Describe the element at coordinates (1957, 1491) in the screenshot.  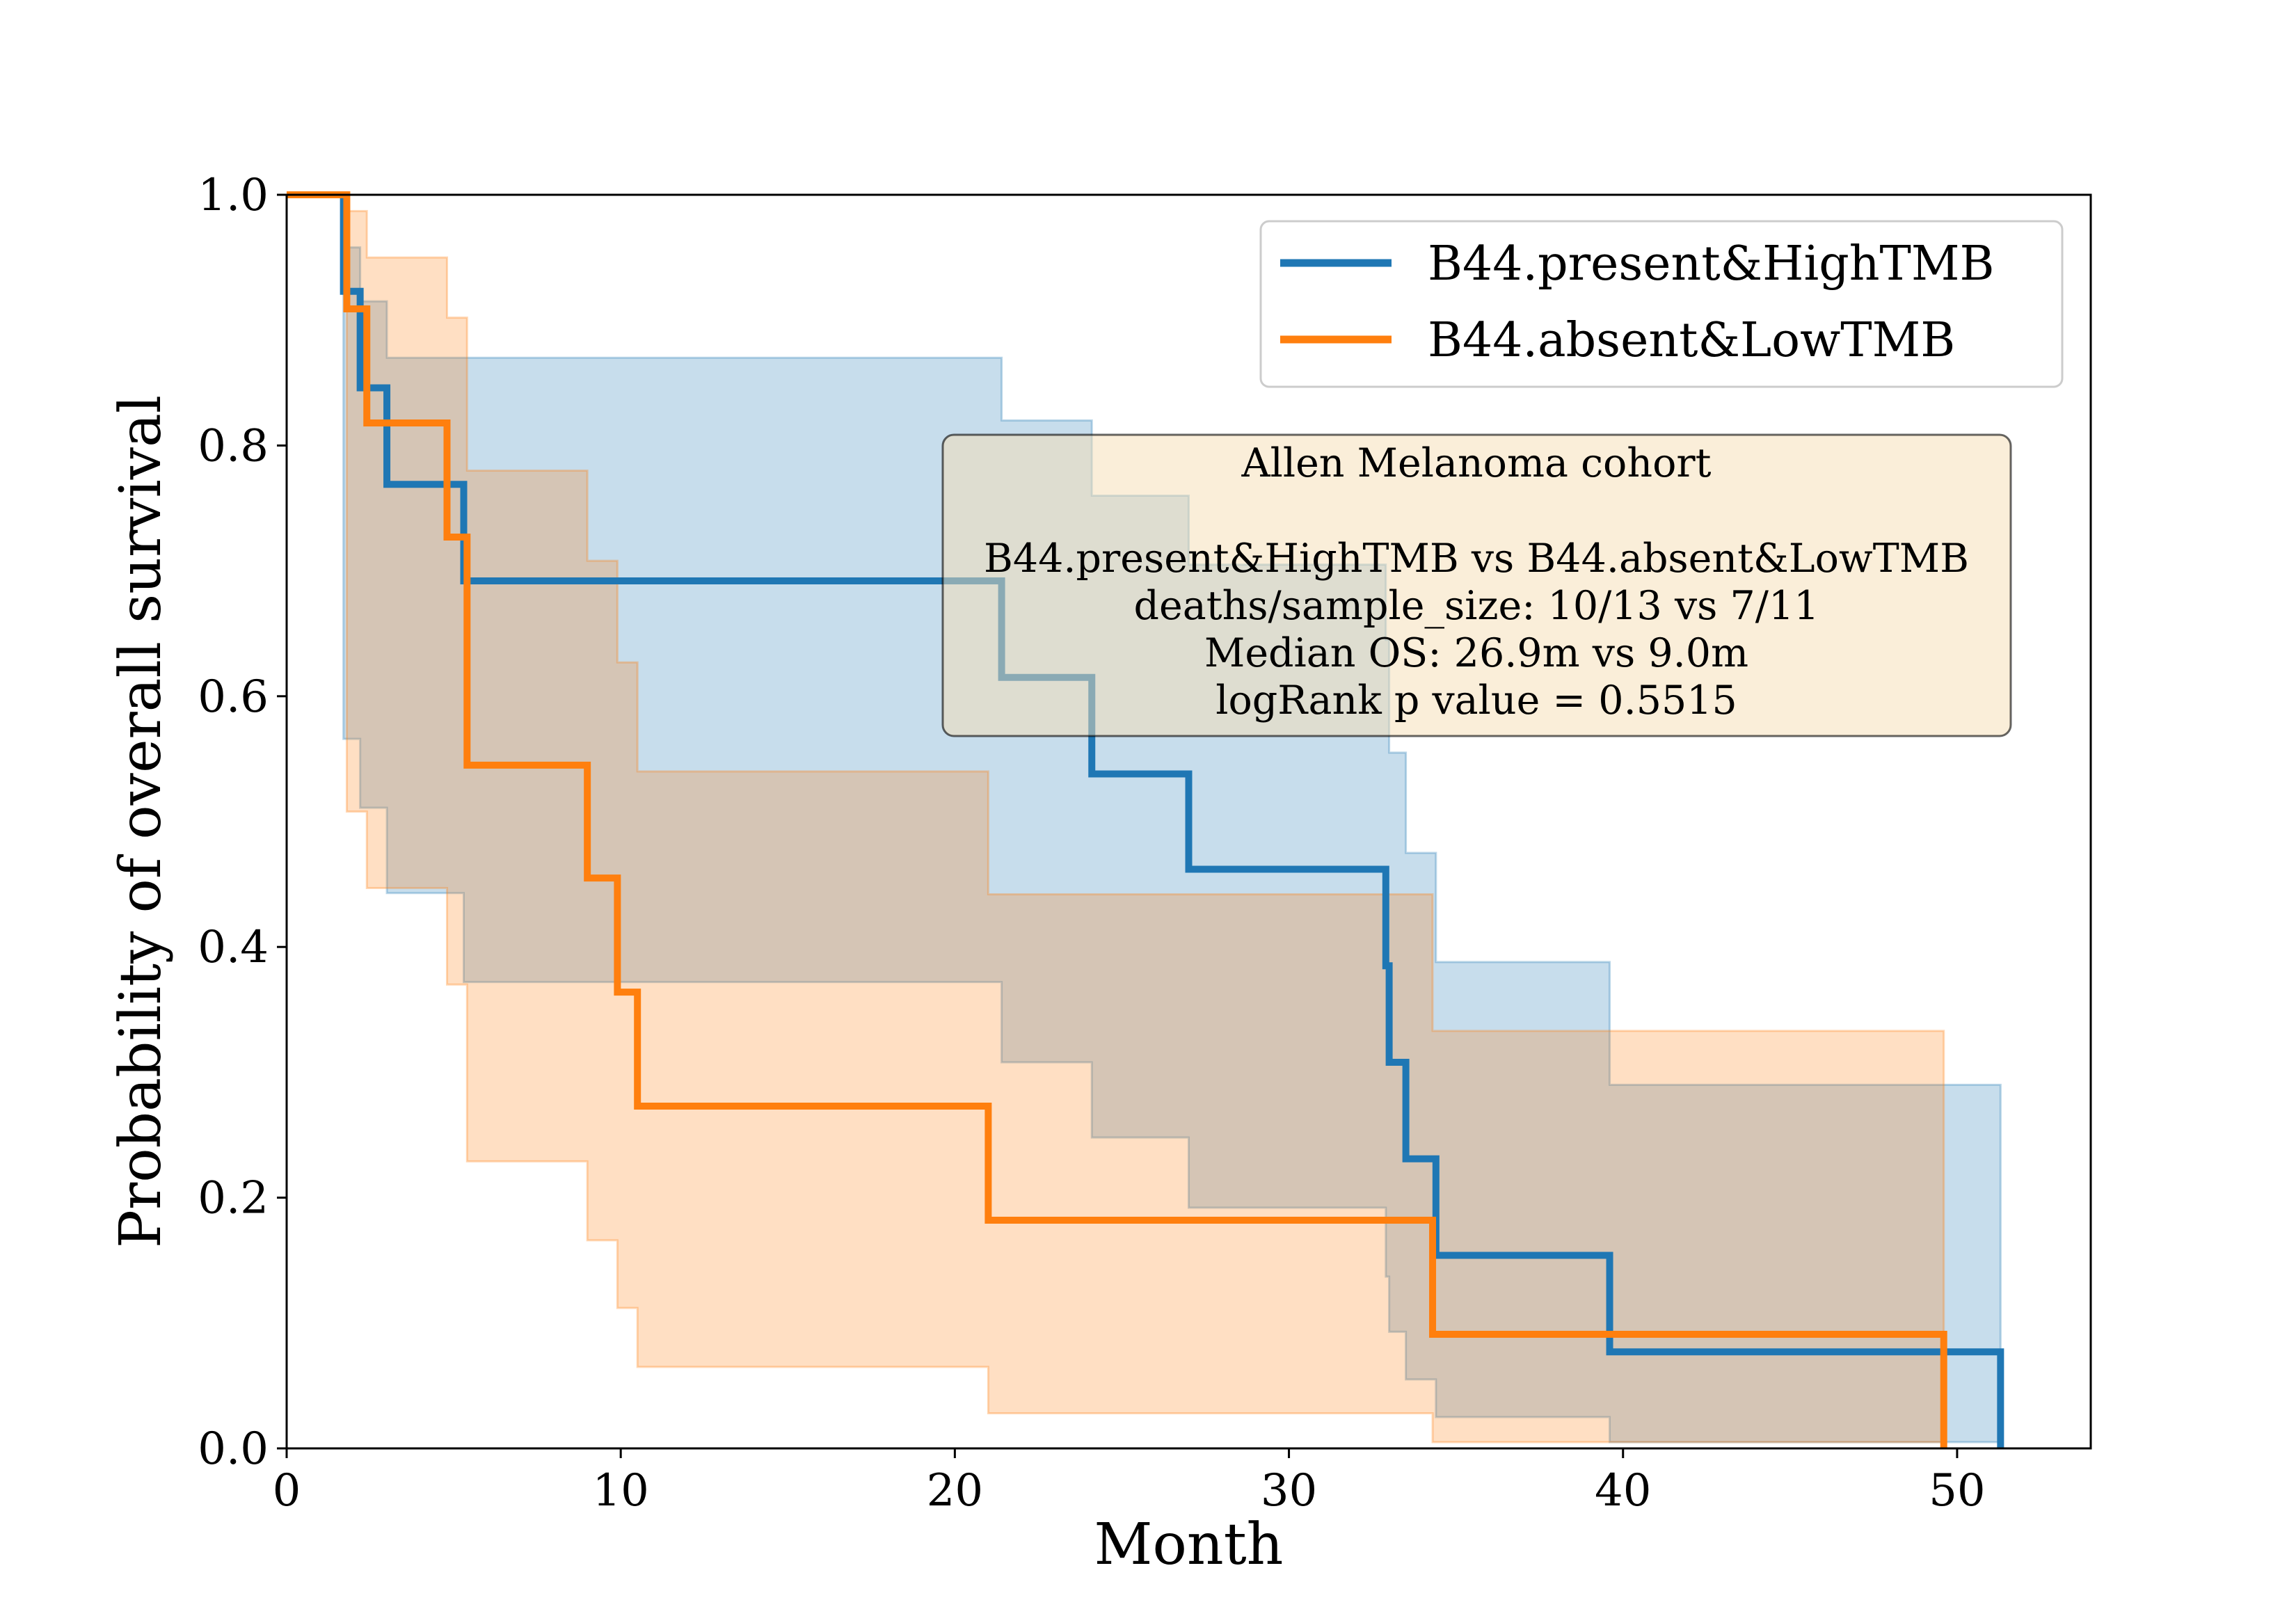
I see `x-tick-label: 50` at that location.